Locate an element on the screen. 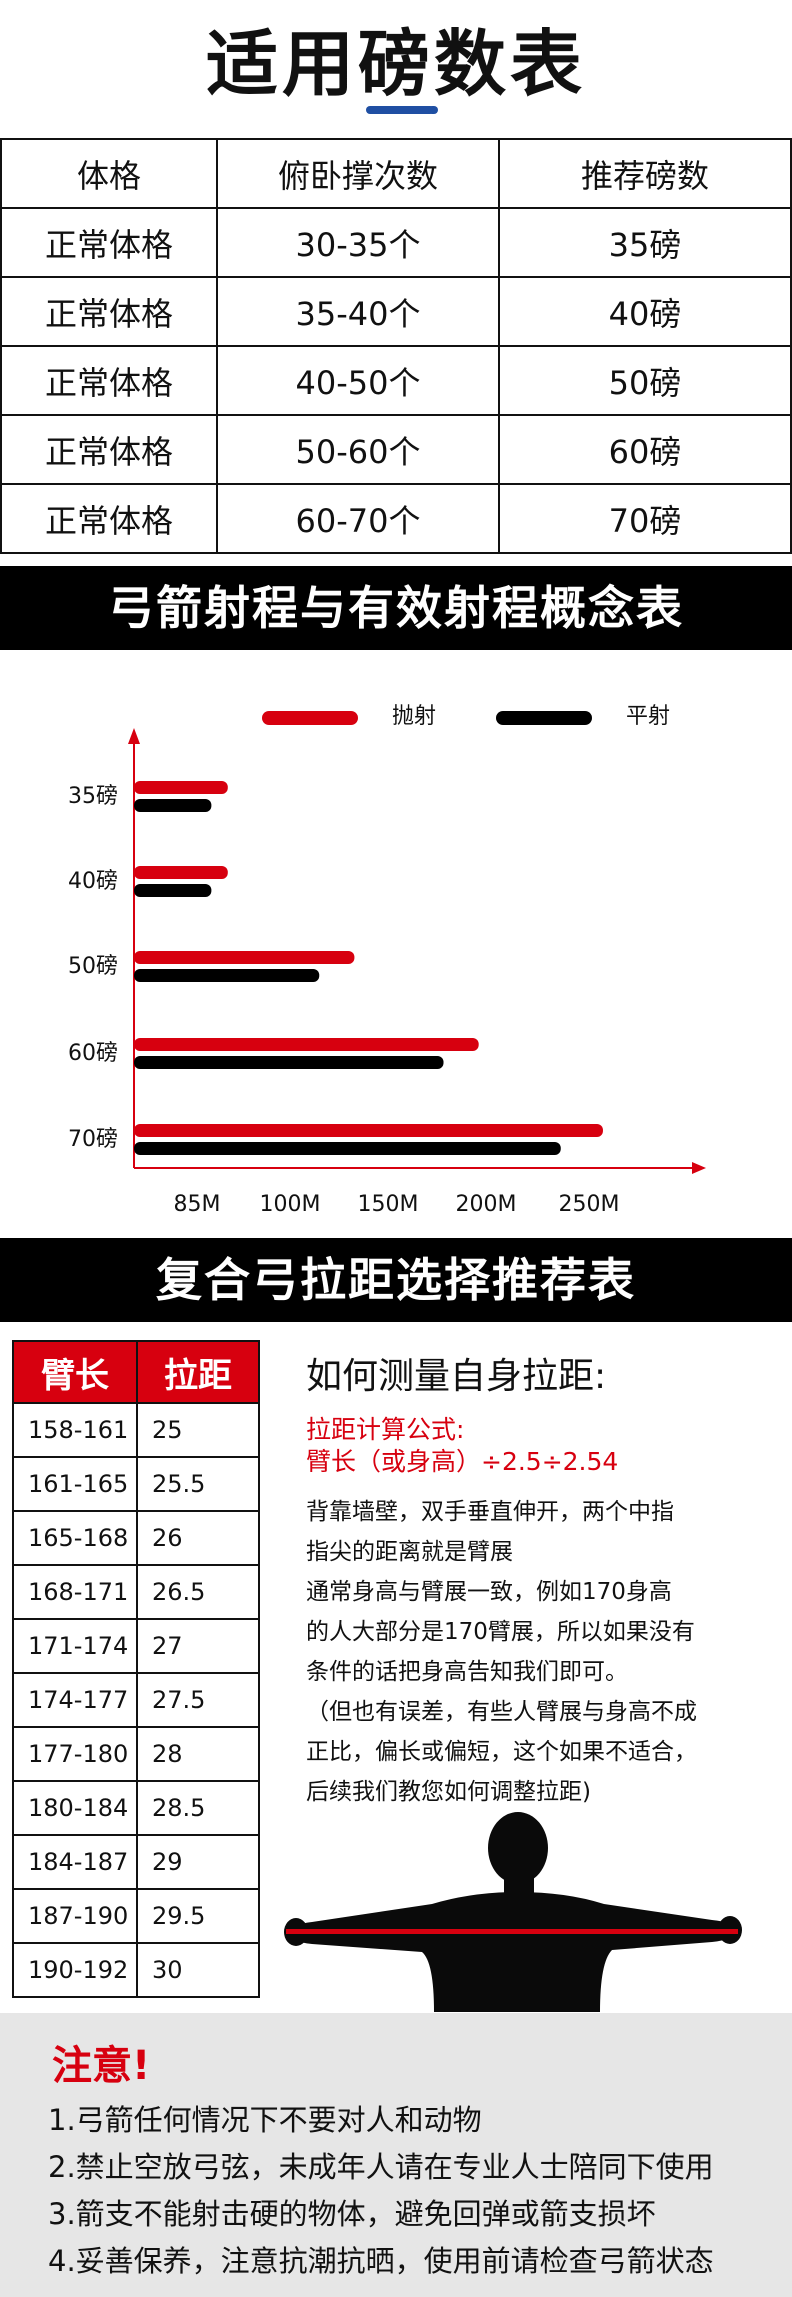 This screenshot has height=2297, width=792. table-row: 171-174 27 is located at coordinates (136, 1646).